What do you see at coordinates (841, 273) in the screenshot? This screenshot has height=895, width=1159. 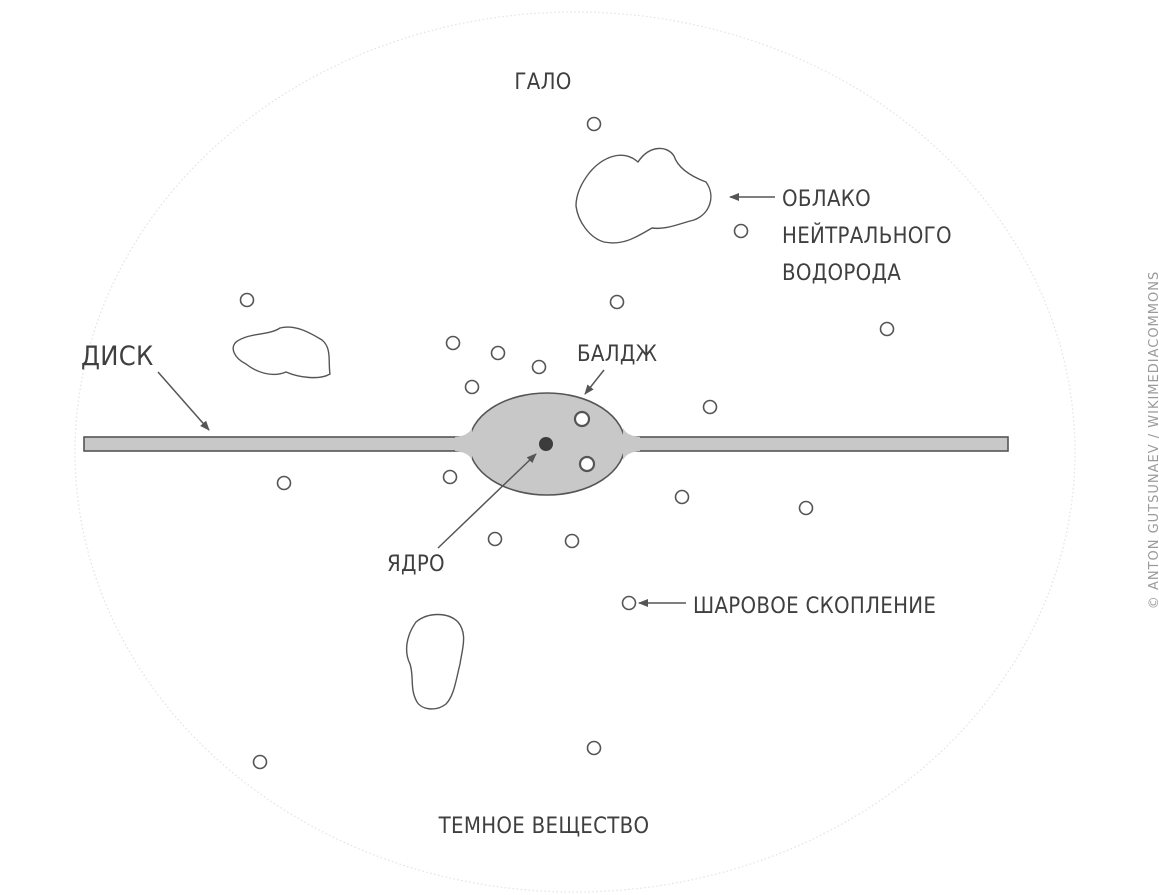 I see `cloud-label-line3: ВОДОРОДА` at bounding box center [841, 273].